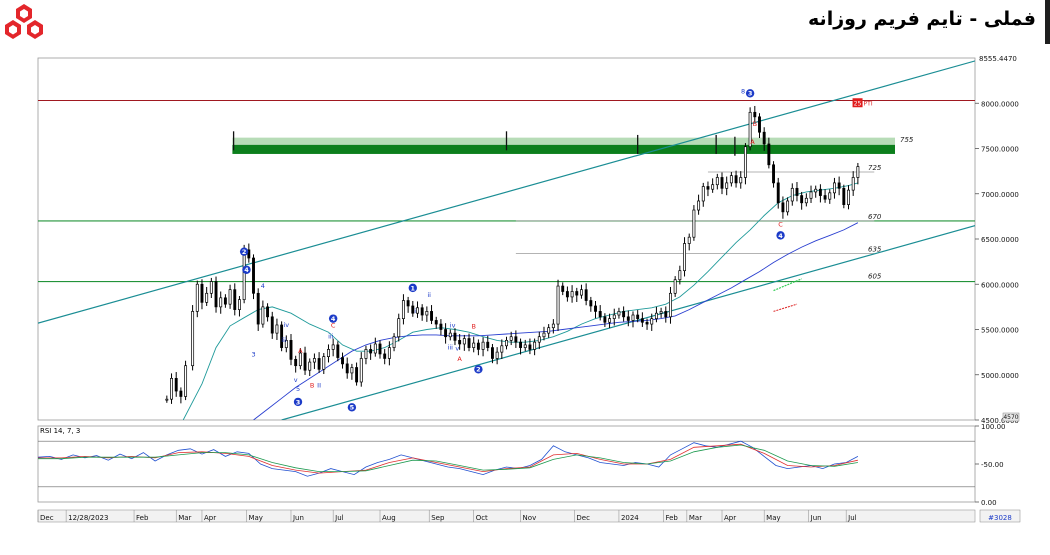 This screenshot has height=555, width=1050. I want to click on x-tick-label: 2024, so click(630, 518).